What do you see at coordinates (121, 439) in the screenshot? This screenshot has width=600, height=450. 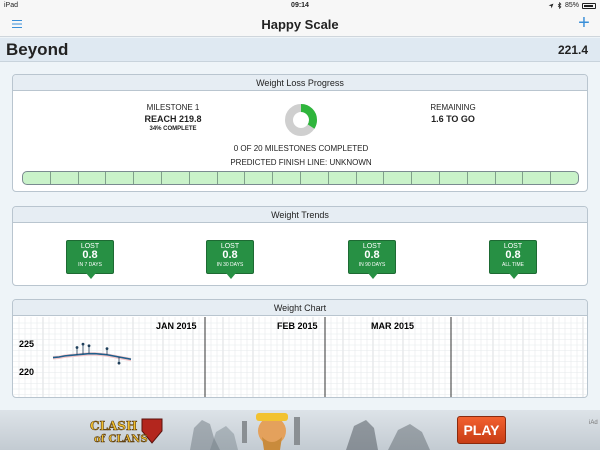 I see `svg-text: of CLANS` at bounding box center [121, 439].